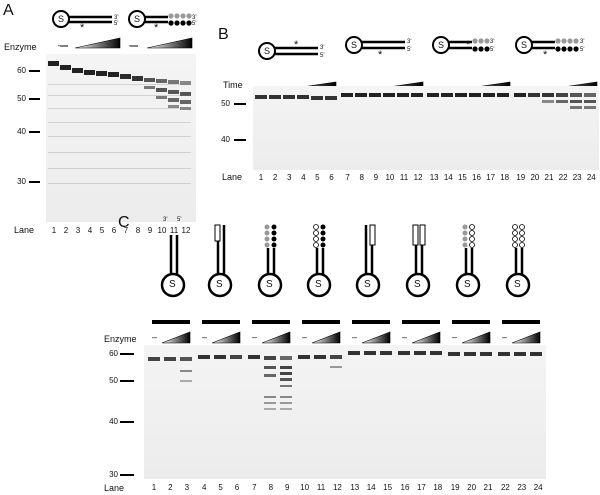 The height and width of the screenshot is (495, 600). I want to click on panel-a-lane-label: Lane, so click(24, 230).